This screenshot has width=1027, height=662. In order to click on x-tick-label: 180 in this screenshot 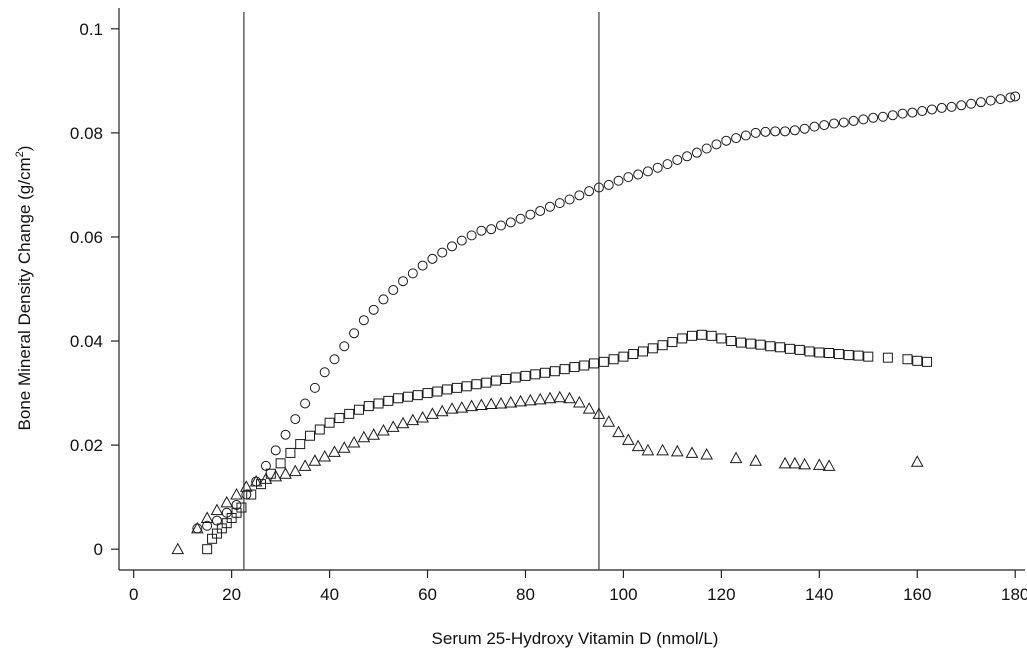, I will do `click(1014, 594)`.